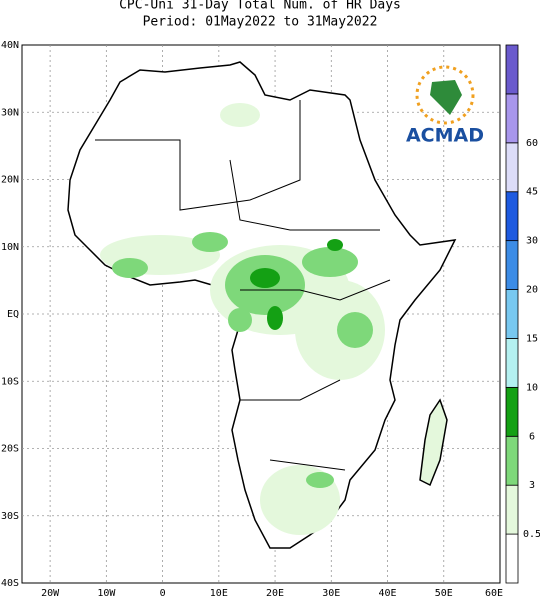 This screenshot has width=540, height=604. What do you see at coordinates (532, 143) in the screenshot?
I see `colorbar-label: 60` at bounding box center [532, 143].